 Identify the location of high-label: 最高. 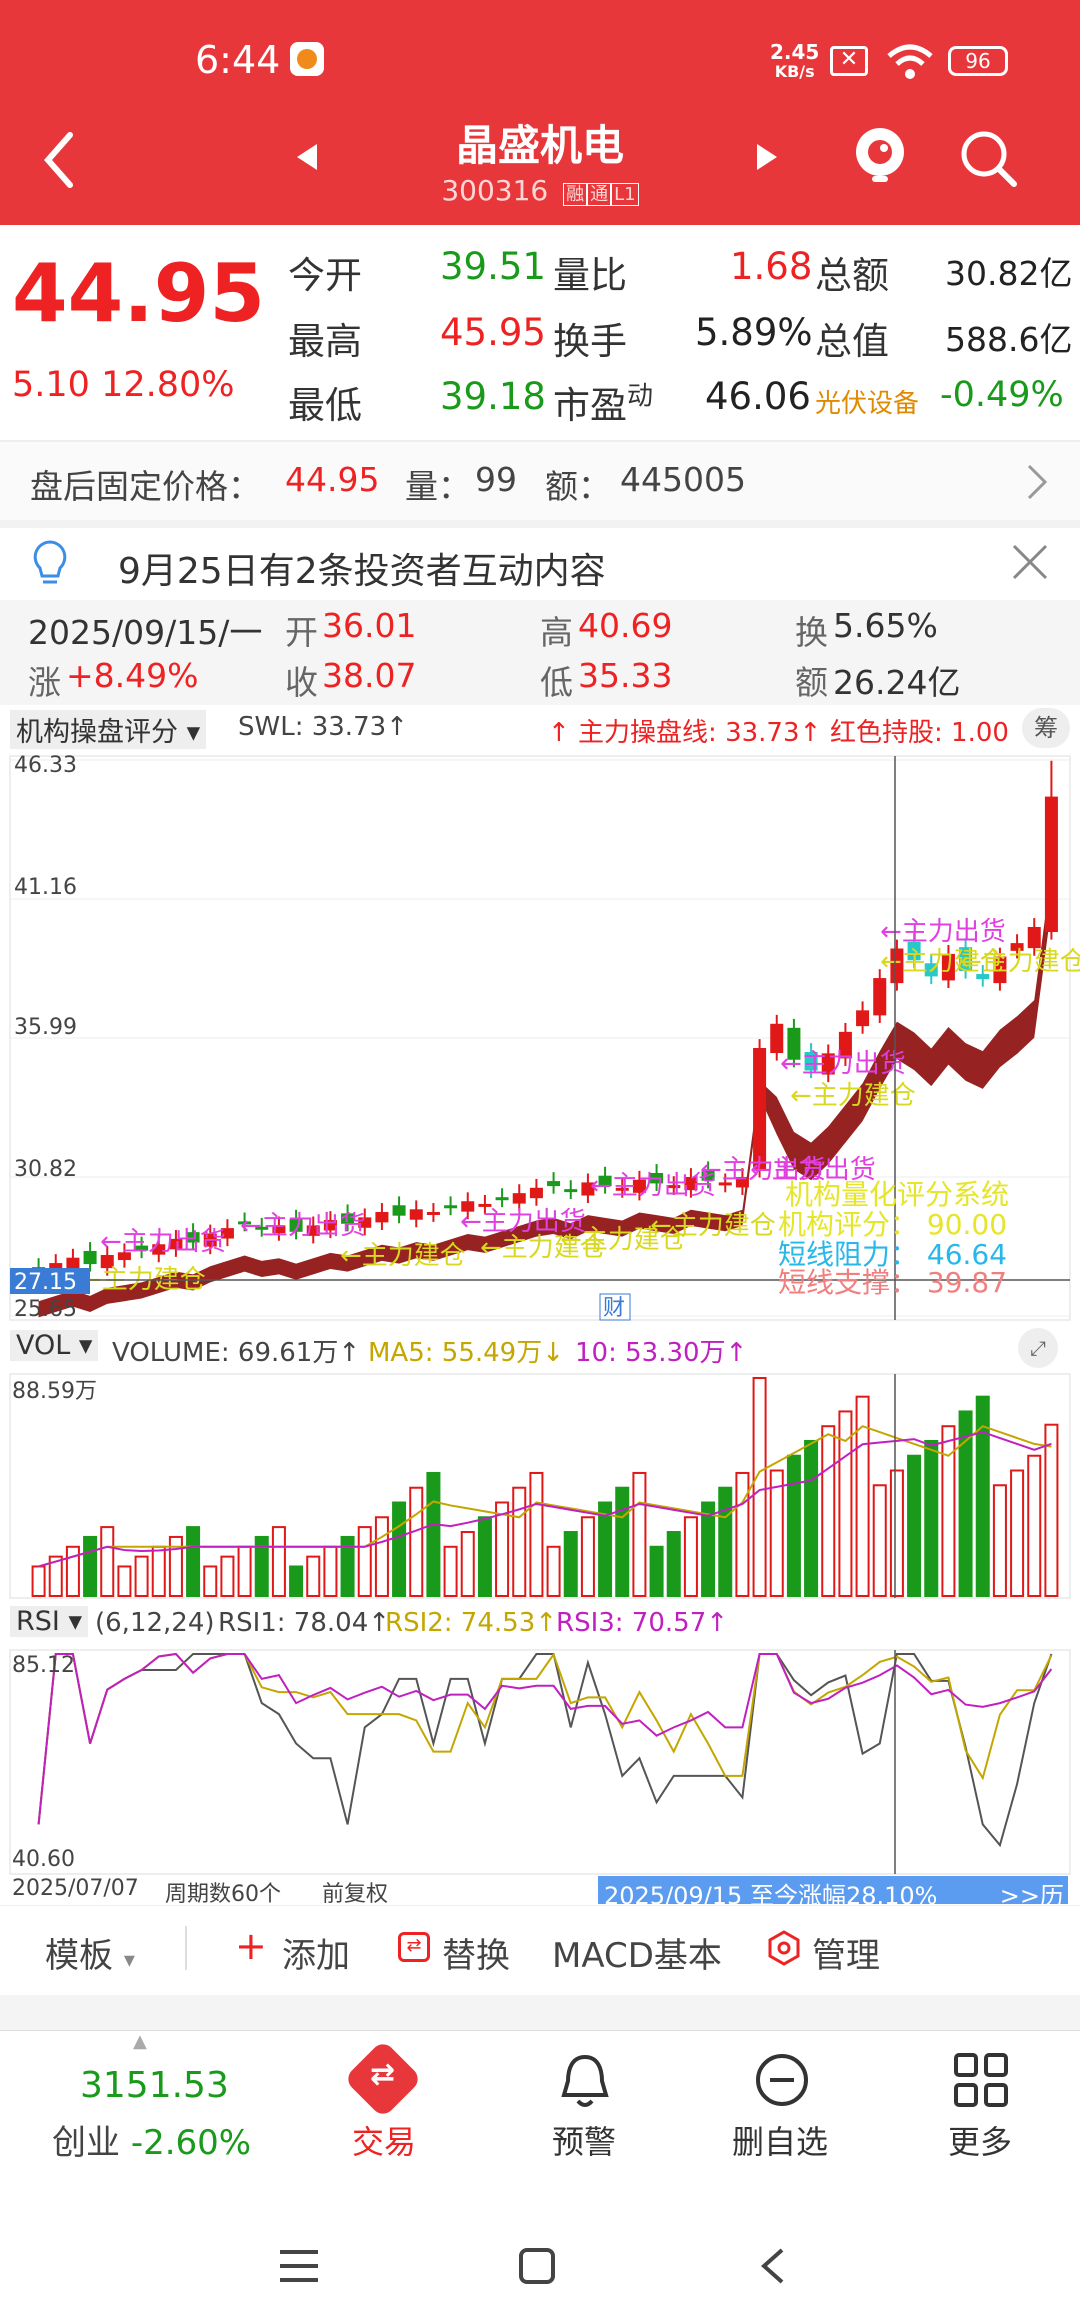
(325, 341).